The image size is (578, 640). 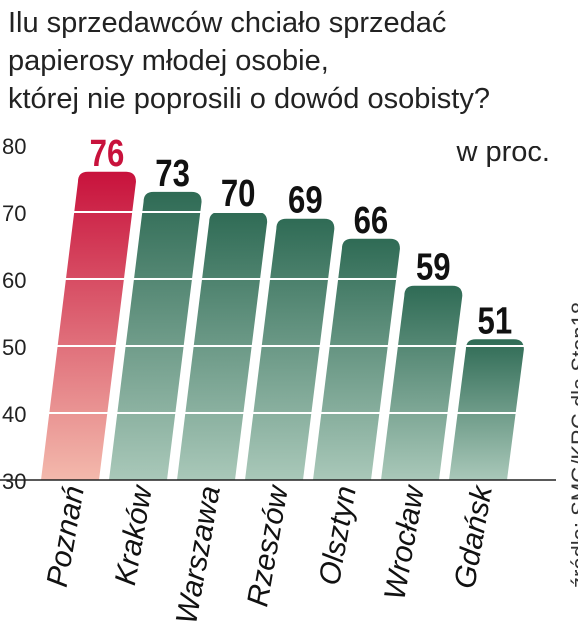 What do you see at coordinates (172, 174) in the screenshot?
I see `value-label: 73` at bounding box center [172, 174].